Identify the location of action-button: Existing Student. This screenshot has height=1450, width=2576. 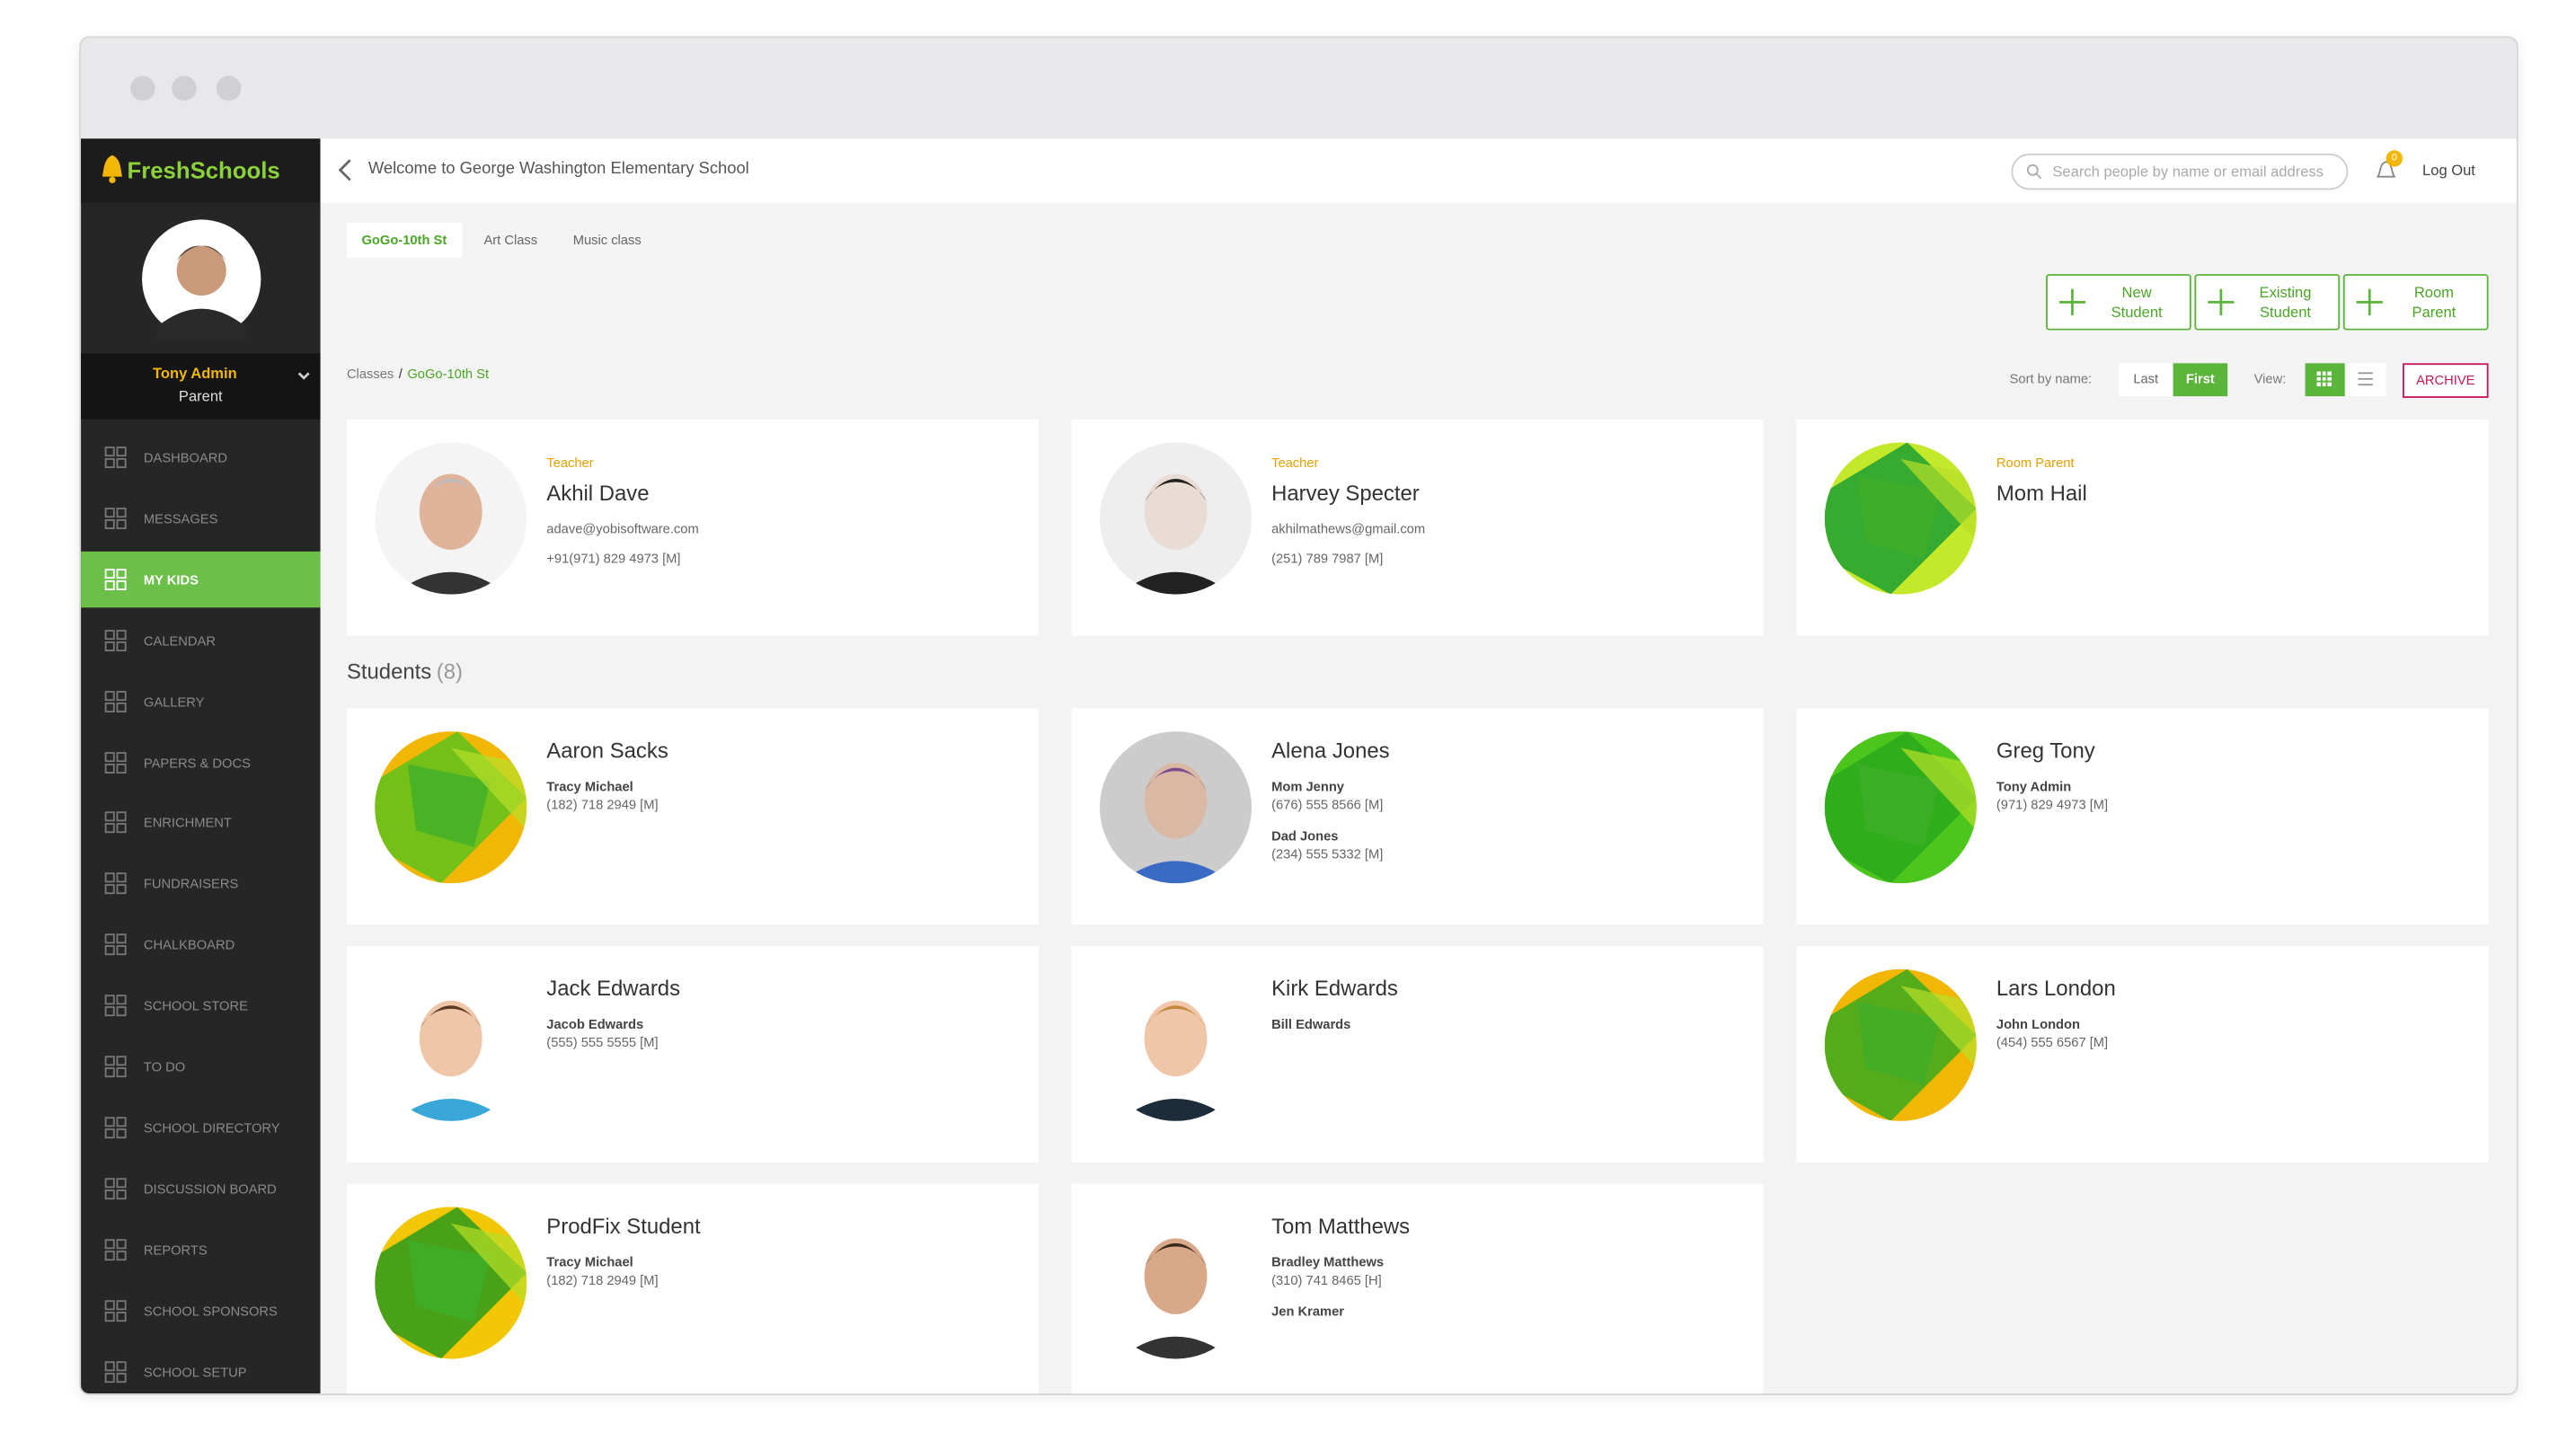
(2267, 303).